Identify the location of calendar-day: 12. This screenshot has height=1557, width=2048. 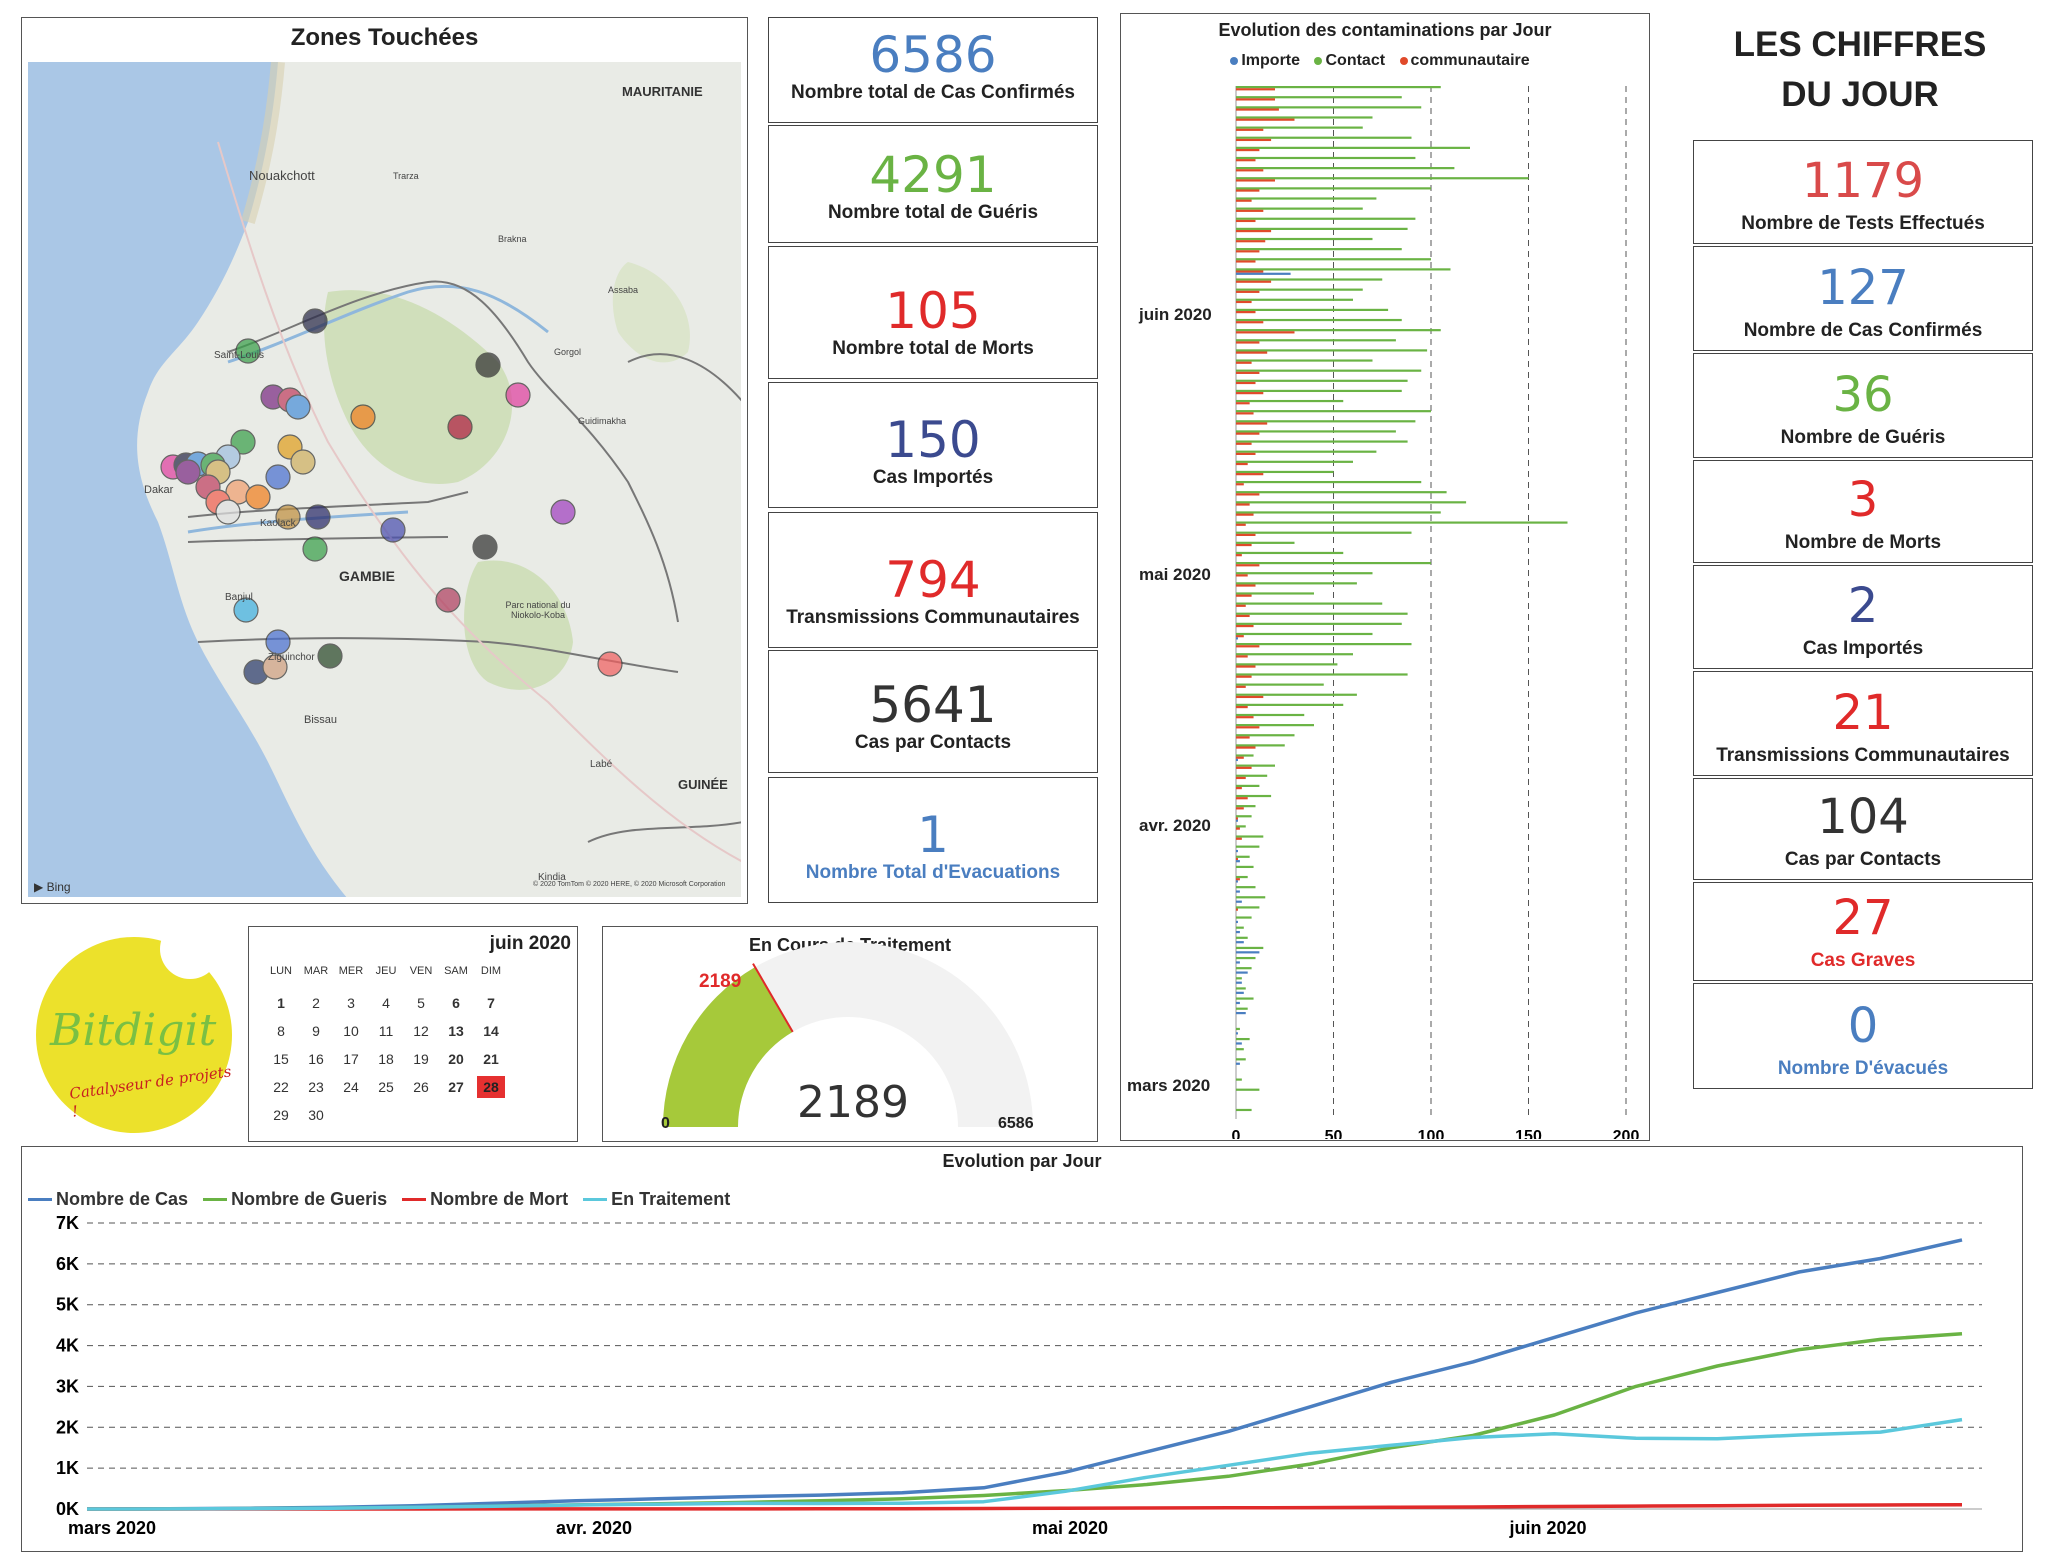
(421, 1031).